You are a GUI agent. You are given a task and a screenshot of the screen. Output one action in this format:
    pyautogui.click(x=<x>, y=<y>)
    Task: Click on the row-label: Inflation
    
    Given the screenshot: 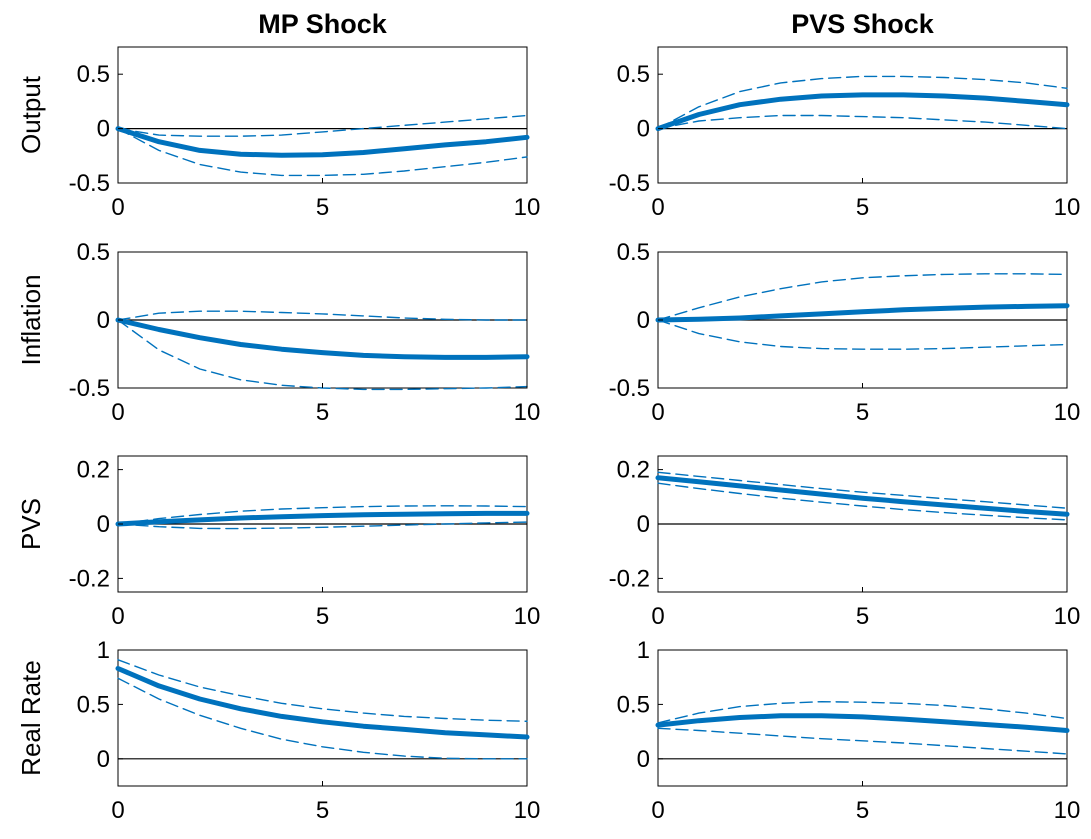 What is the action you would take?
    pyautogui.click(x=31, y=319)
    